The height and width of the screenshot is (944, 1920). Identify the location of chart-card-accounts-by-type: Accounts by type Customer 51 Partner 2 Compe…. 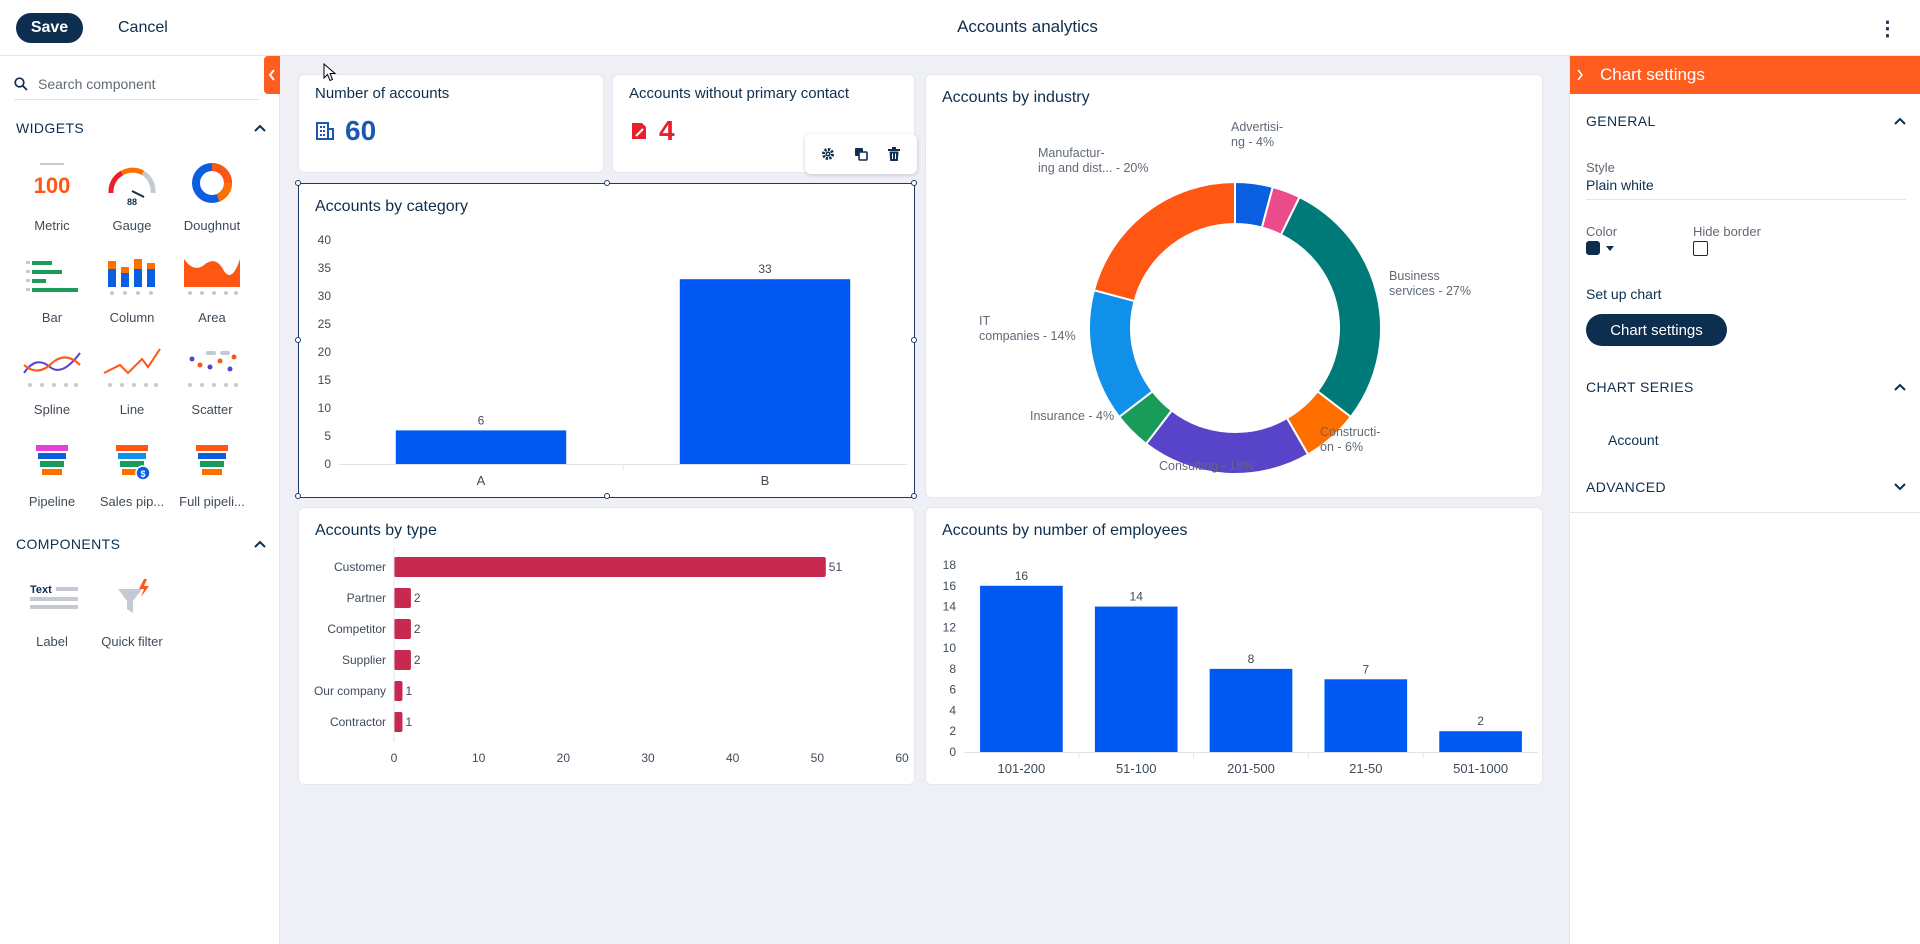
(606, 646).